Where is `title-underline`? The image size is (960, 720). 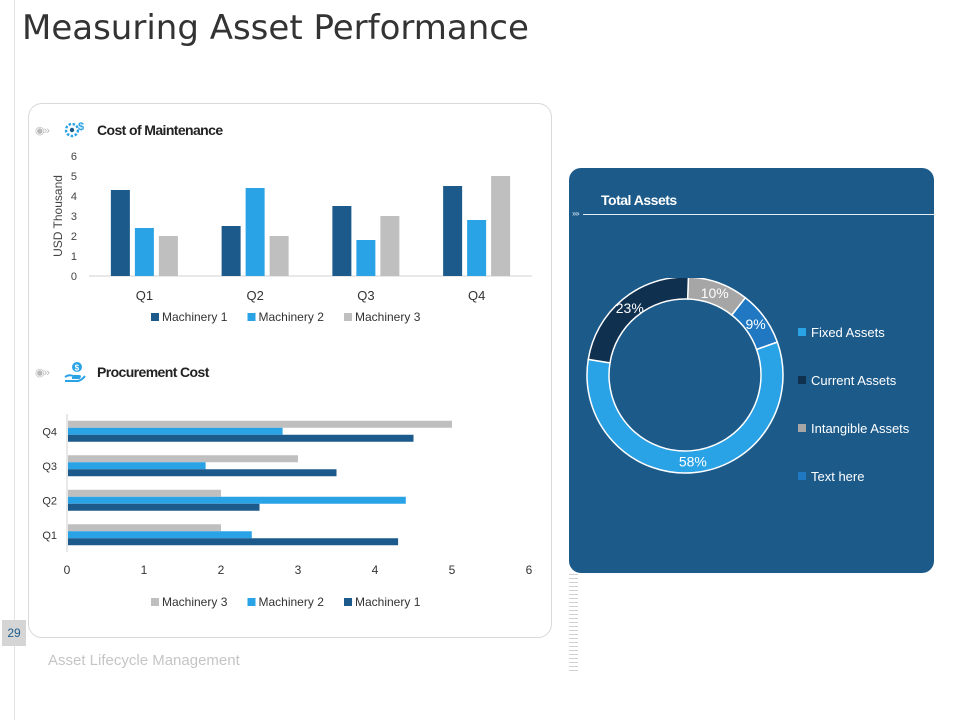 title-underline is located at coordinates (758, 214).